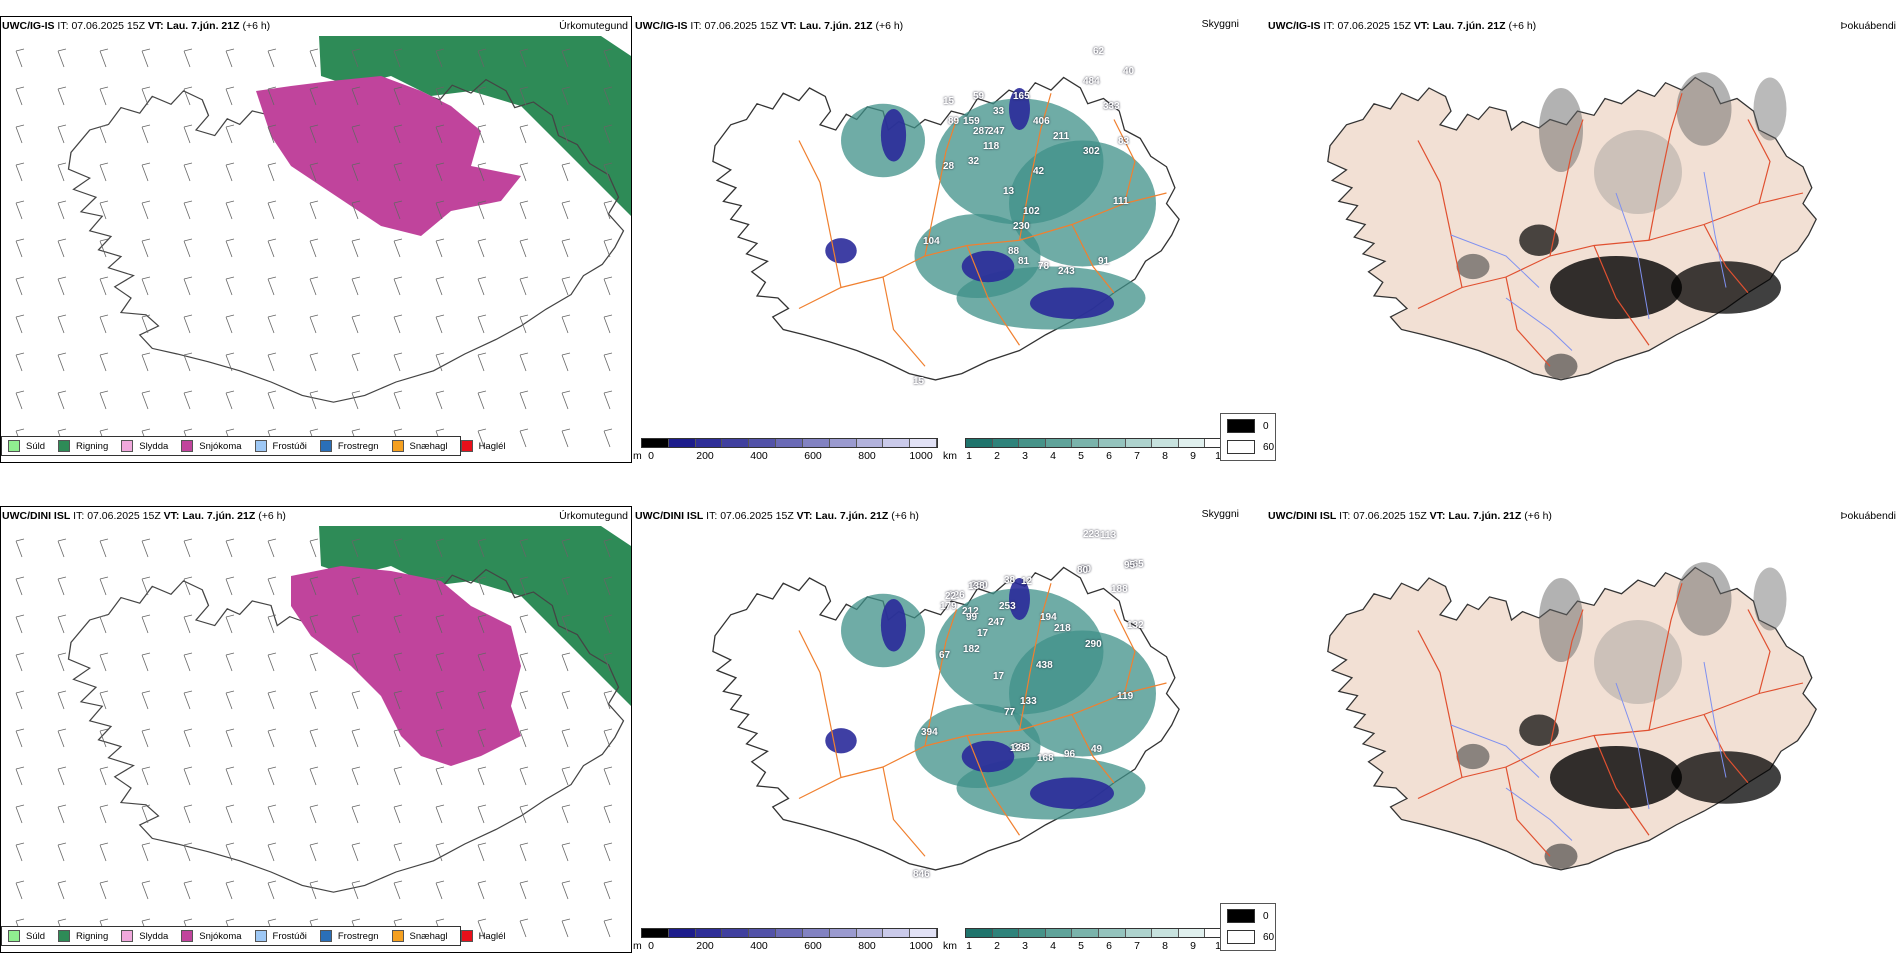 The image size is (1900, 958). Describe the element at coordinates (931, 241) in the screenshot. I see `cloudbase-value-label: 104` at that location.